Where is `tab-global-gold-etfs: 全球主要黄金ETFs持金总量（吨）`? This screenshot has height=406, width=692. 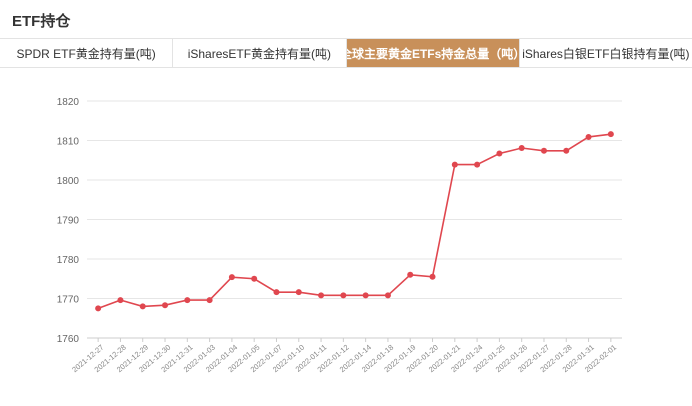 tab-global-gold-etfs: 全球主要黄金ETFs持金总量（吨） is located at coordinates (432, 53).